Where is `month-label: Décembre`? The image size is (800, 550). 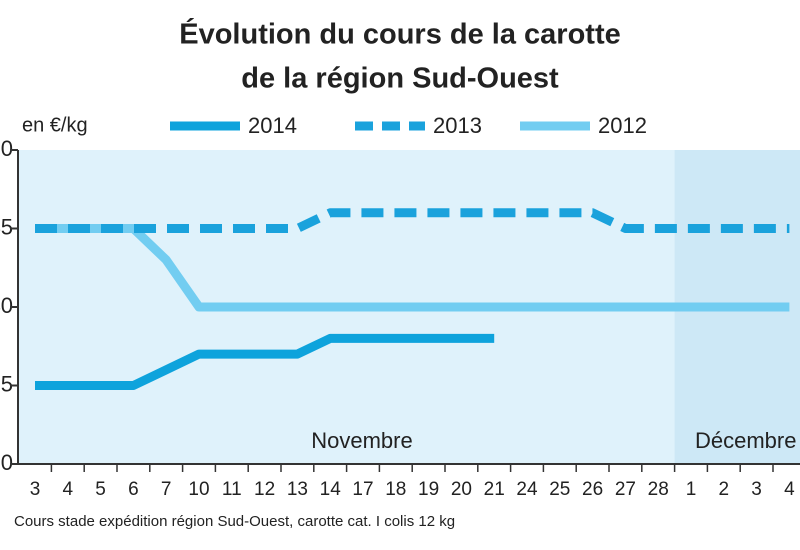 month-label: Décembre is located at coordinates (745, 440).